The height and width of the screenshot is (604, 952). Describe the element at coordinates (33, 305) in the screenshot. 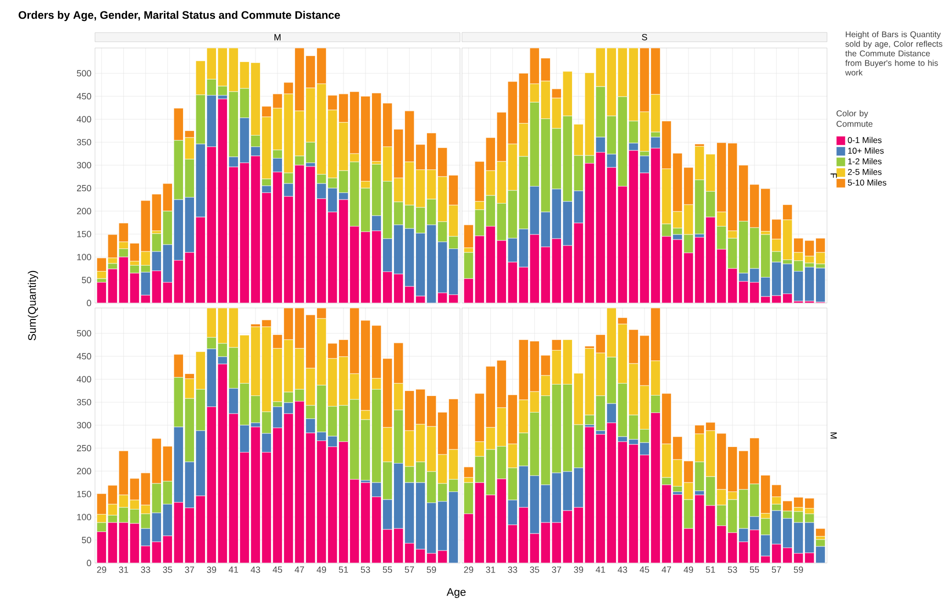

I see `y-axis-title: Sum(Quantity)` at that location.